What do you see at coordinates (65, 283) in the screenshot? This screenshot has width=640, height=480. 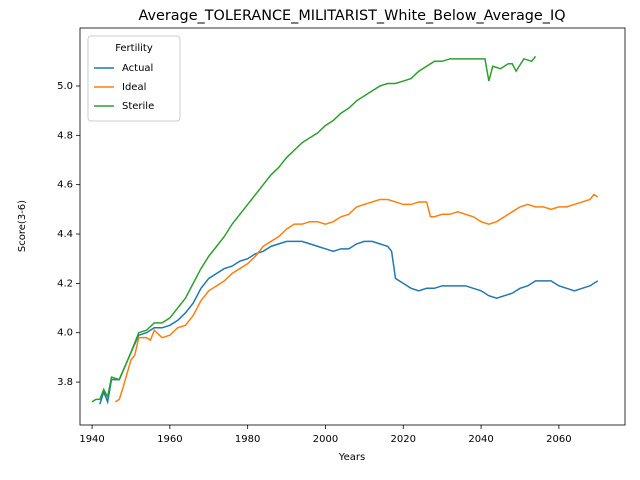 I see `y-tick-label: 4.2` at bounding box center [65, 283].